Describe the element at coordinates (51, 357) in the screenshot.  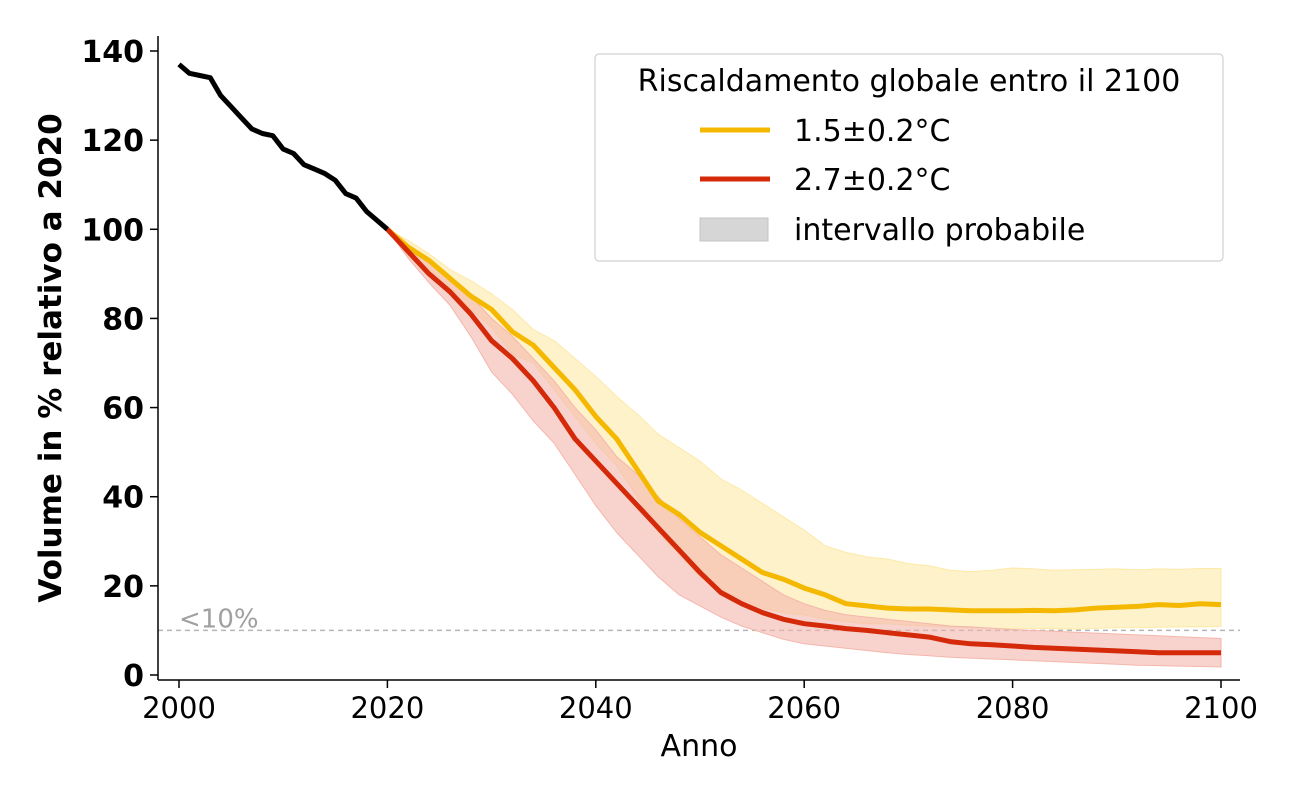
I see `y-axis-title: Volume in % relativo a 2020` at that location.